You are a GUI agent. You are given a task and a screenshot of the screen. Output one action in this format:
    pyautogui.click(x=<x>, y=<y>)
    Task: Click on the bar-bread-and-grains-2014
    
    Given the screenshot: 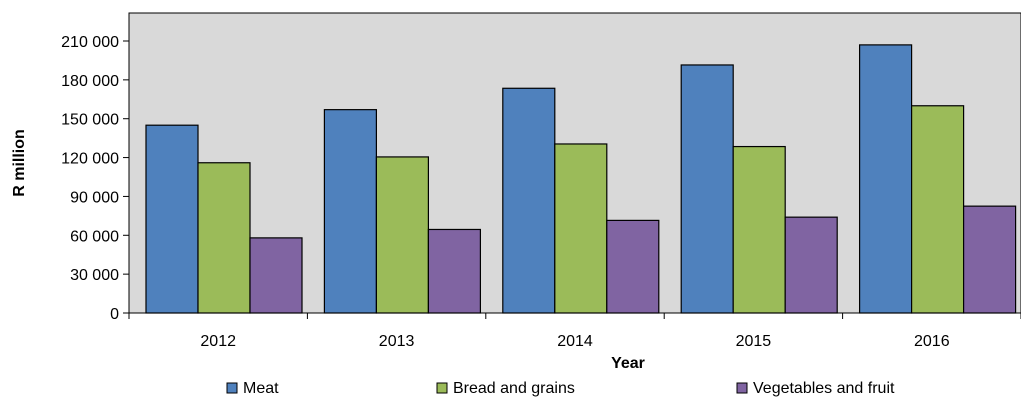 What is the action you would take?
    pyautogui.click(x=581, y=228)
    